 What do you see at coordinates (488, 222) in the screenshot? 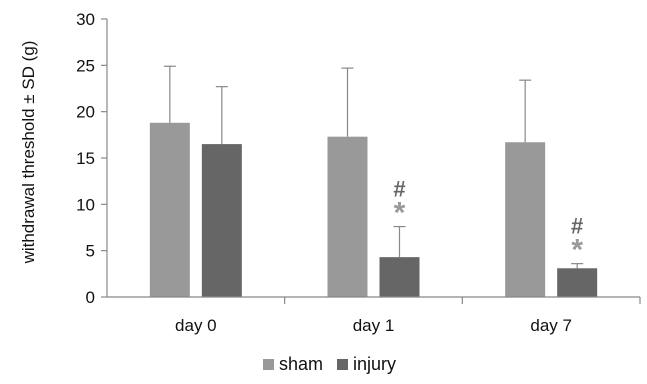
I see `annotations: *#*#` at bounding box center [488, 222].